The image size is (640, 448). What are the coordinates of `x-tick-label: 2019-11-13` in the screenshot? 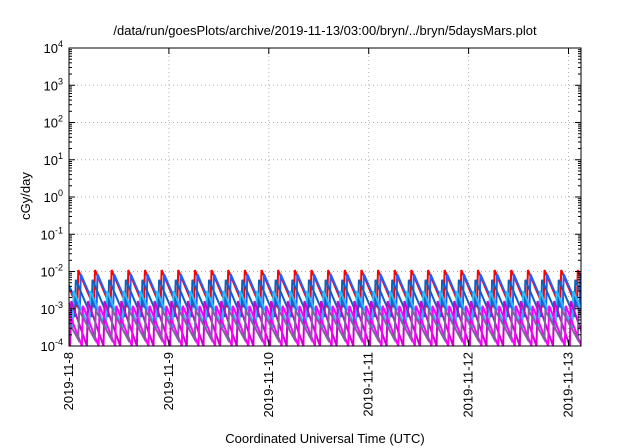 It's located at (568, 385).